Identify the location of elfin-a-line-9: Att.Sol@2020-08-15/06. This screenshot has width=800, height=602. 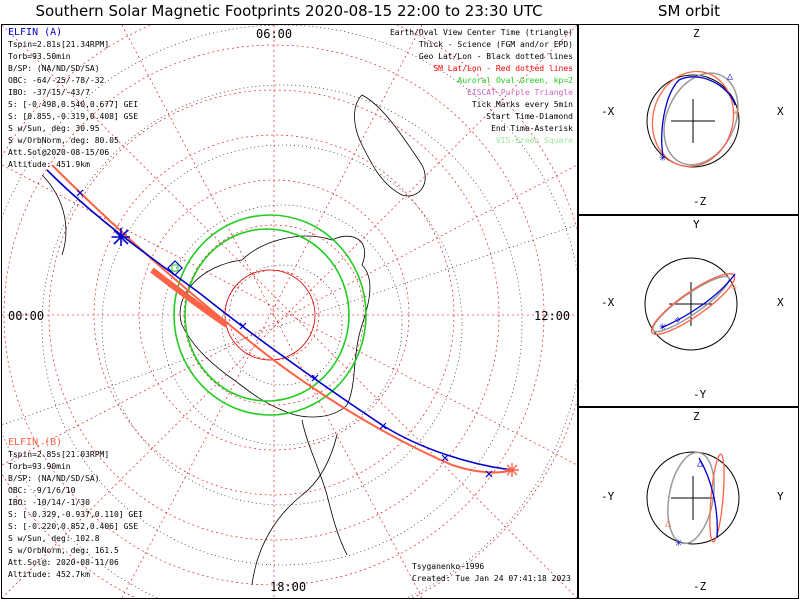
(59, 152).